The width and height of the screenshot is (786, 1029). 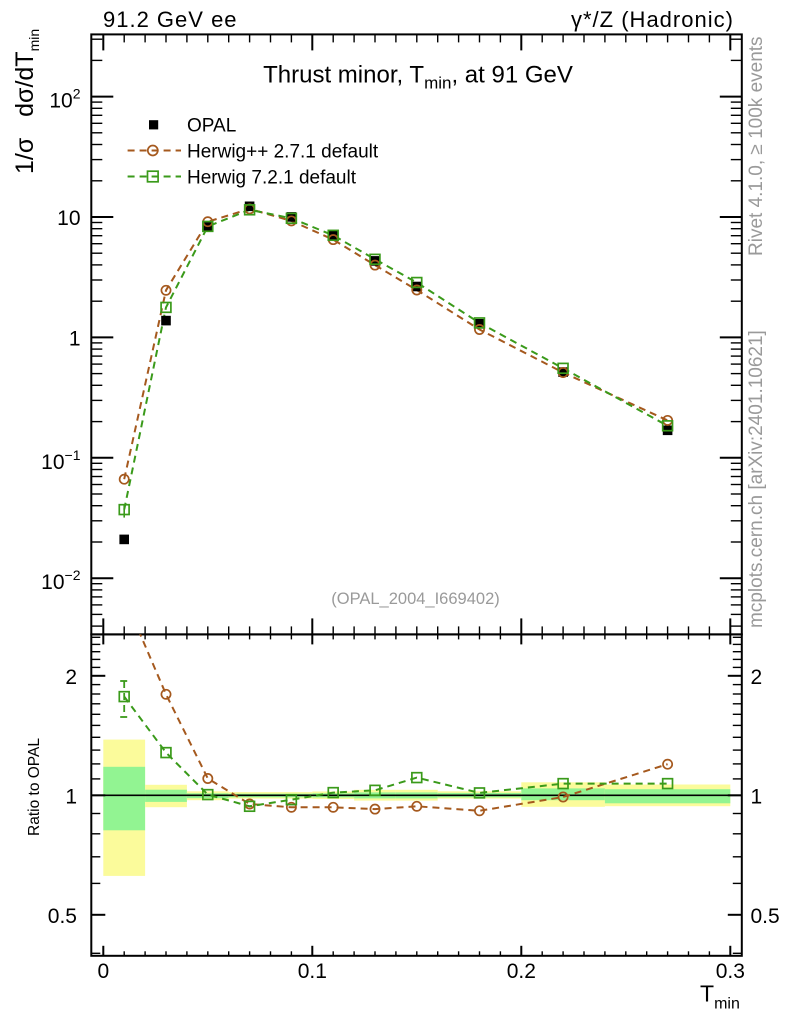 I want to click on svg-text: Thrust minor, Tmin, at 91 GeV, so click(x=418, y=77).